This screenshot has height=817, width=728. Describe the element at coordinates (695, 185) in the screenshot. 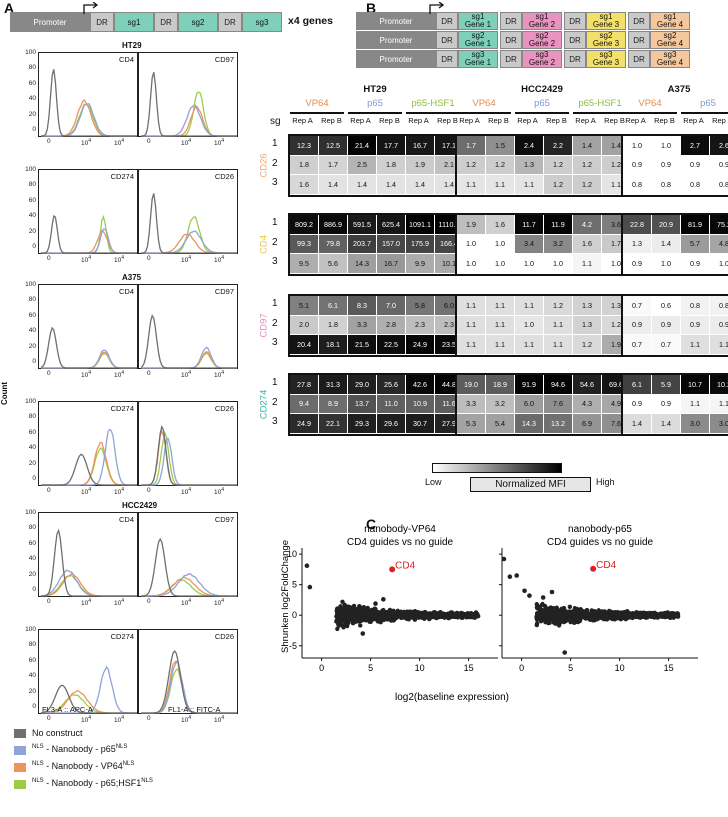

I see `heatmap-cell: 0.8` at that location.